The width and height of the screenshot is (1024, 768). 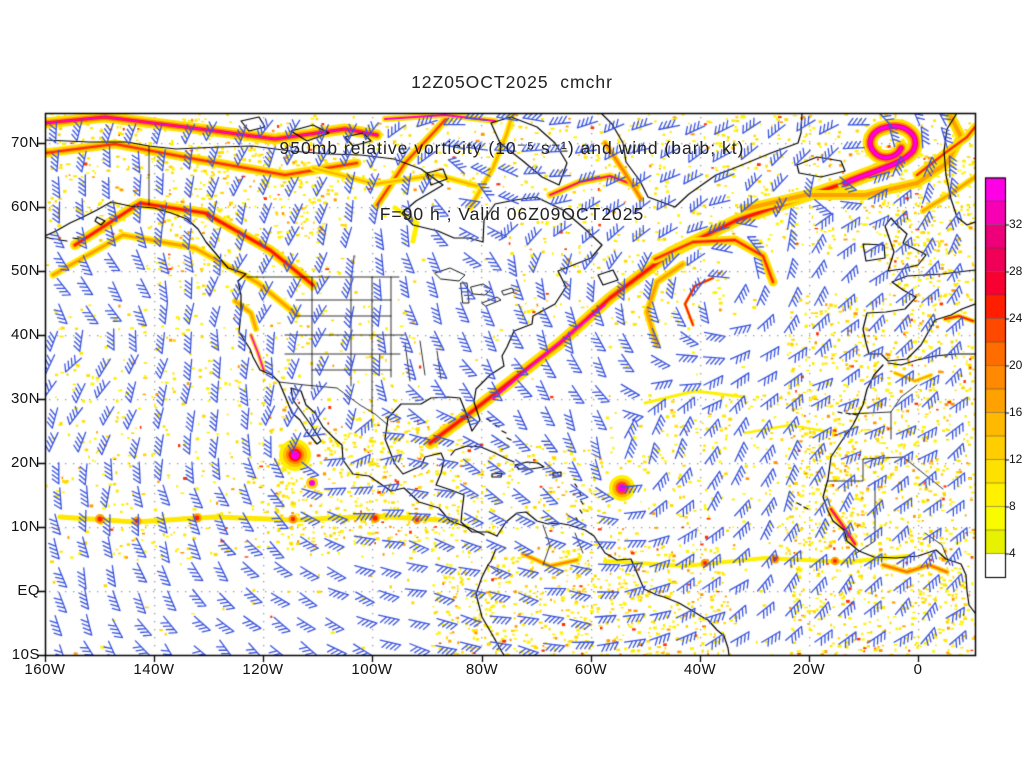 What do you see at coordinates (25, 334) in the screenshot?
I see `y-tick-40n: 40N` at bounding box center [25, 334].